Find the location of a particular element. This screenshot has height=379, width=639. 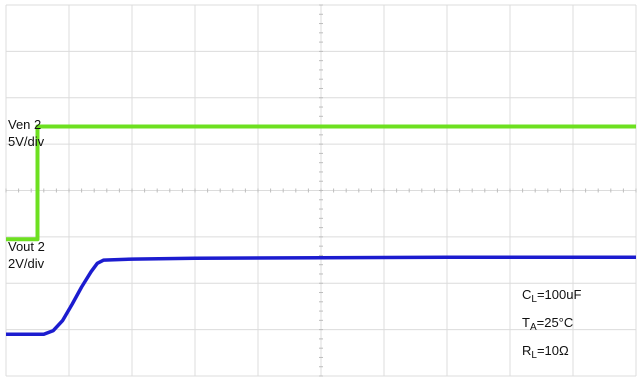

vout-channel-label: Vout 2 2V/div is located at coordinates (26, 255).